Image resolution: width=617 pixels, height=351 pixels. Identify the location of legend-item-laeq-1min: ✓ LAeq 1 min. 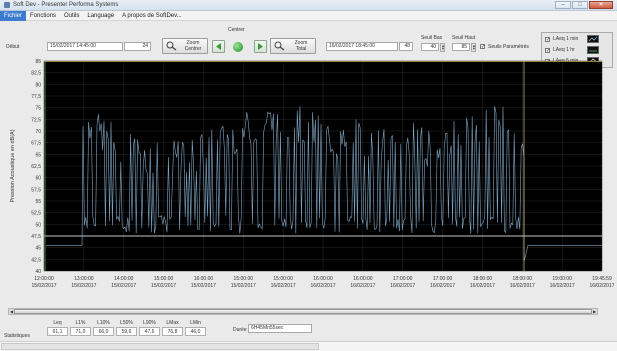
(572, 39).